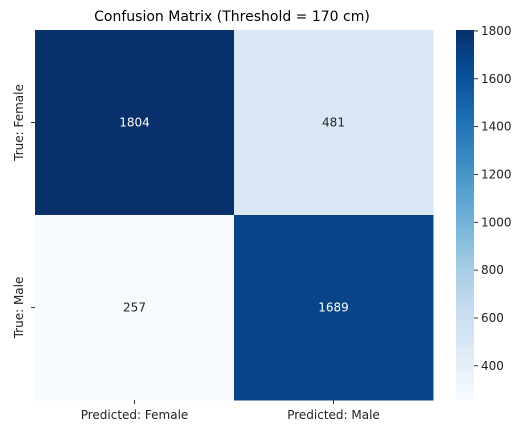 This screenshot has width=529, height=433. What do you see at coordinates (232, 17) in the screenshot?
I see `chart-title: Confusion Matrix (Threshold = 170 cm)` at bounding box center [232, 17].